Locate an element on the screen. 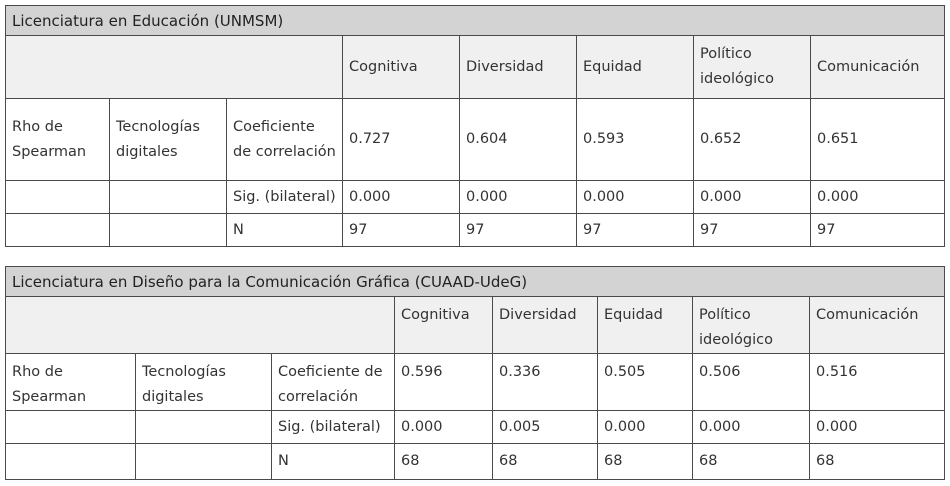 The width and height of the screenshot is (950, 486). table-cell: 0.593 is located at coordinates (635, 139).